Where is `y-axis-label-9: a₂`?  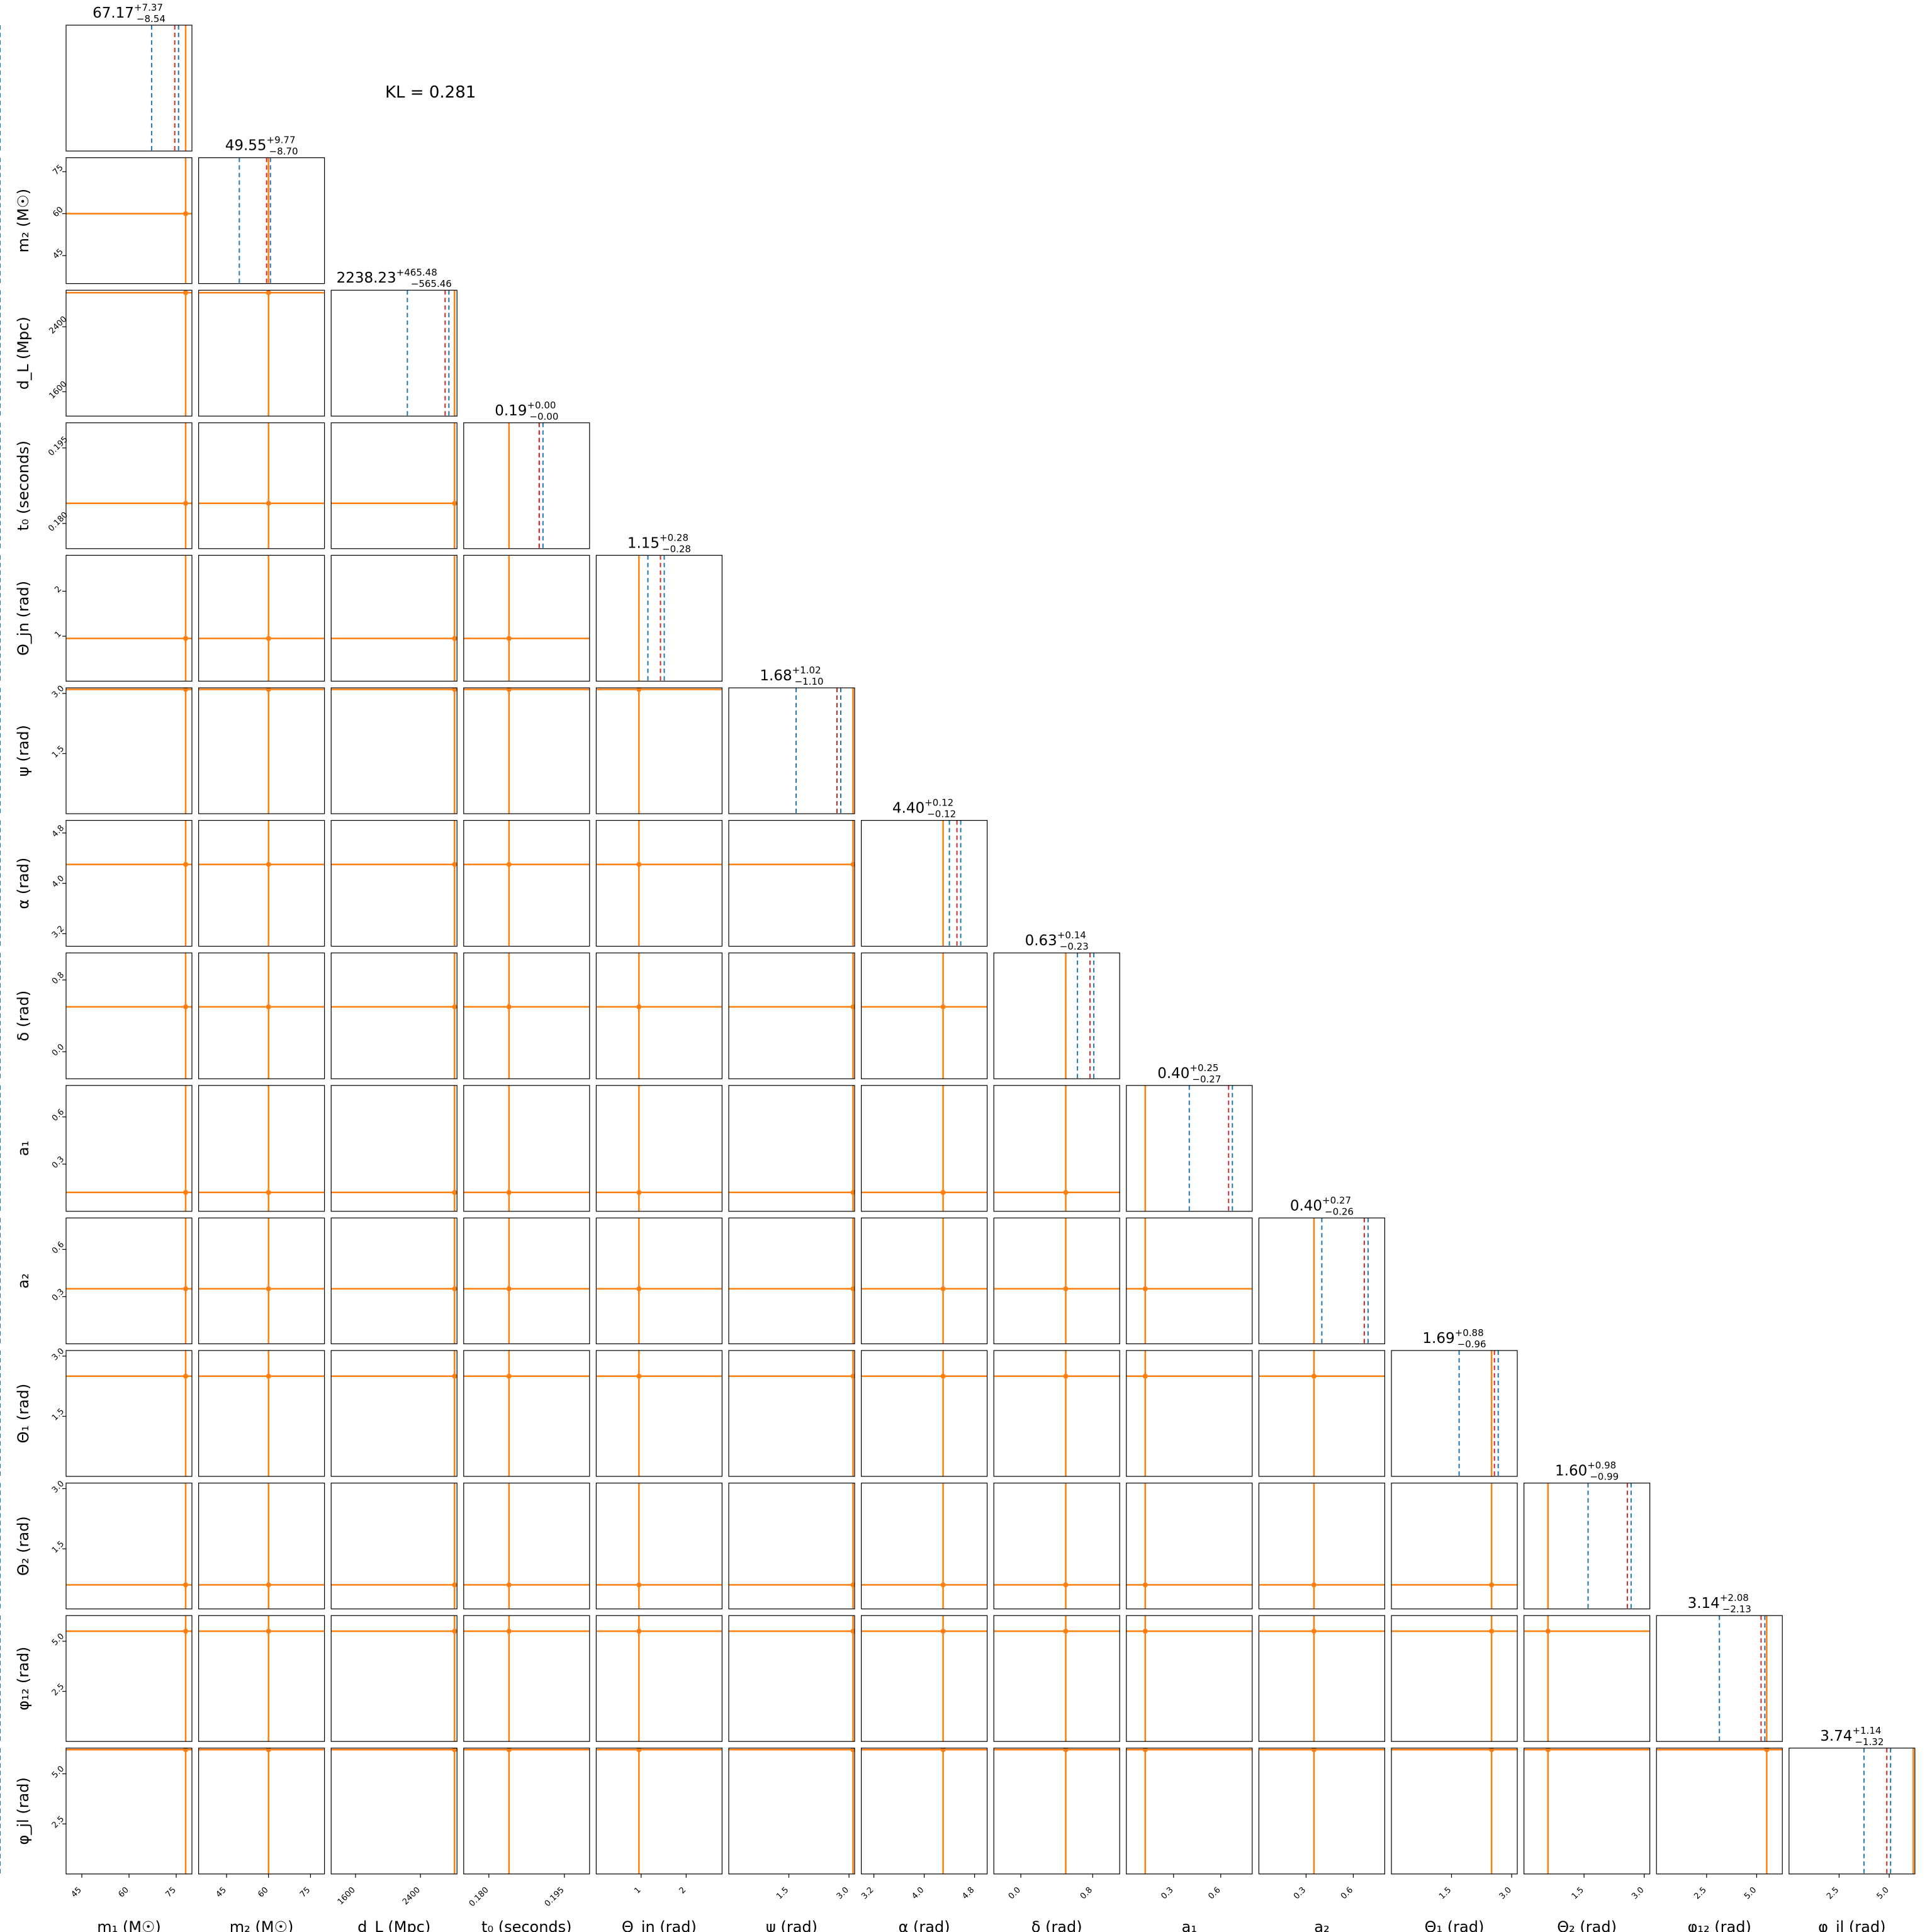 y-axis-label-9: a₂ is located at coordinates (23, 1280).